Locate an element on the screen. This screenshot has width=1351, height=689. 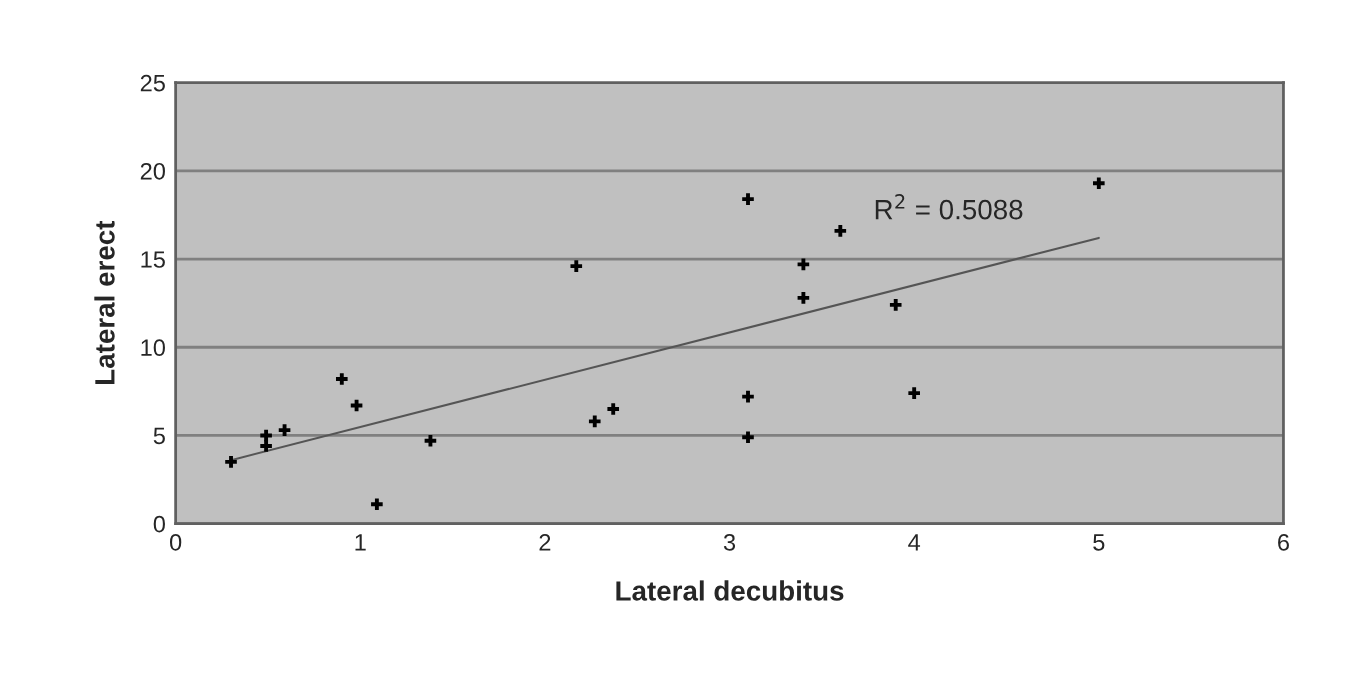
y-tick-label: 10 is located at coordinates (153, 348).